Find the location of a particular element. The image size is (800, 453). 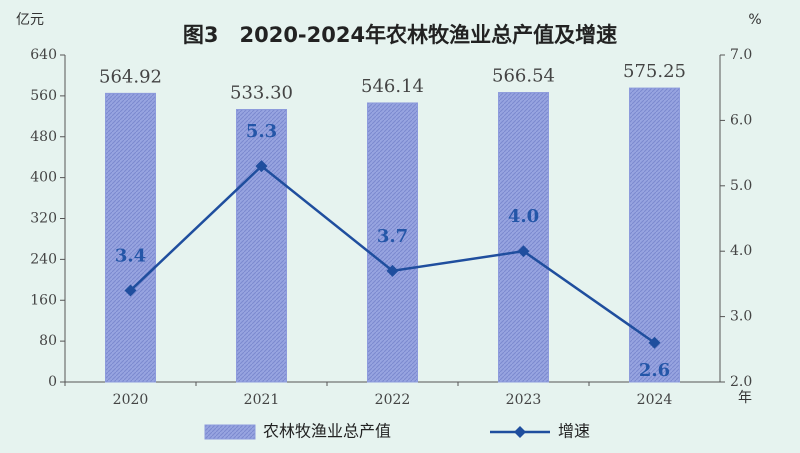

x-axis-label: 年 is located at coordinates (745, 398).